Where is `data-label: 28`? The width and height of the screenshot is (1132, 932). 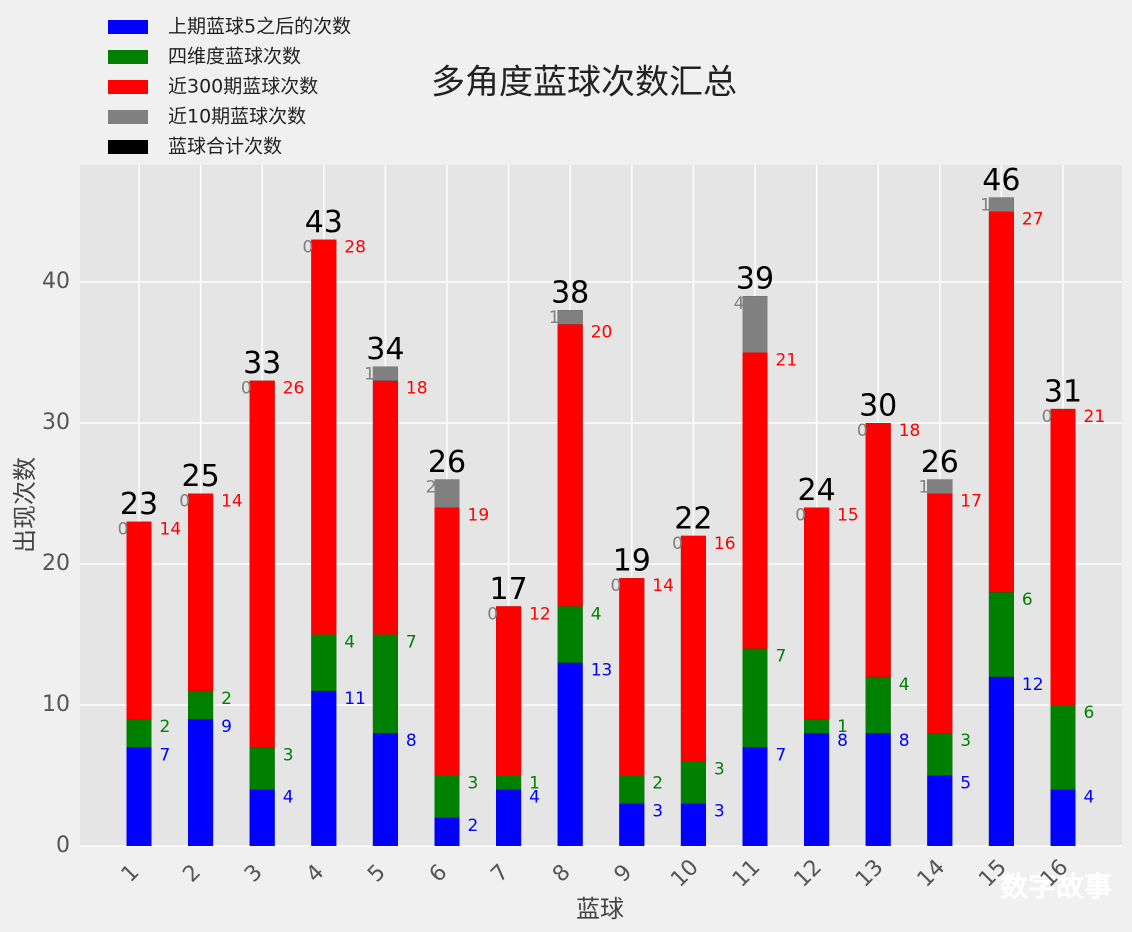 data-label: 28 is located at coordinates (355, 248).